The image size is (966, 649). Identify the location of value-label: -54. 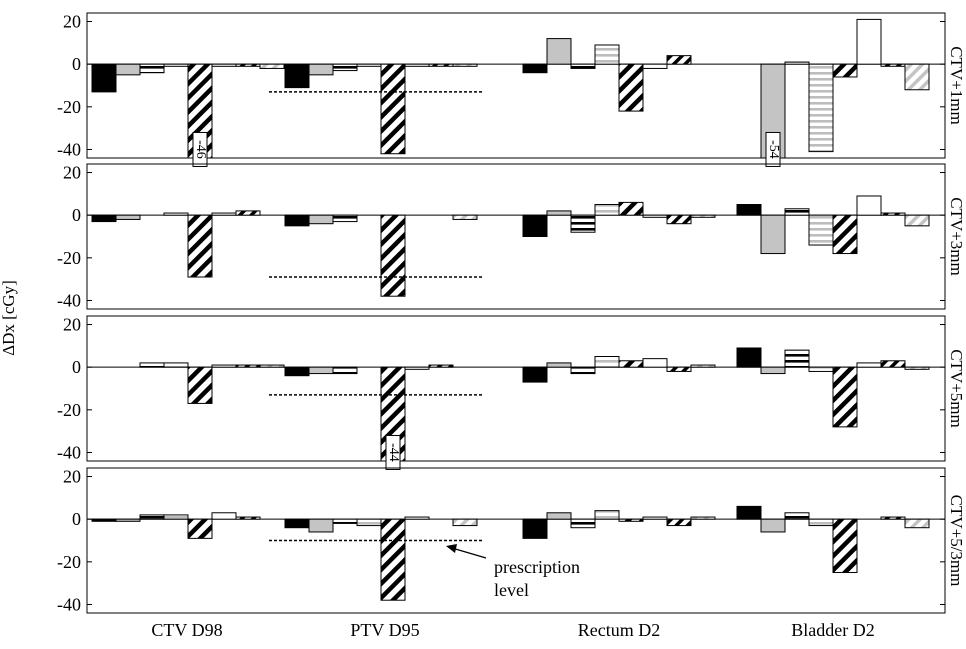
(773, 149).